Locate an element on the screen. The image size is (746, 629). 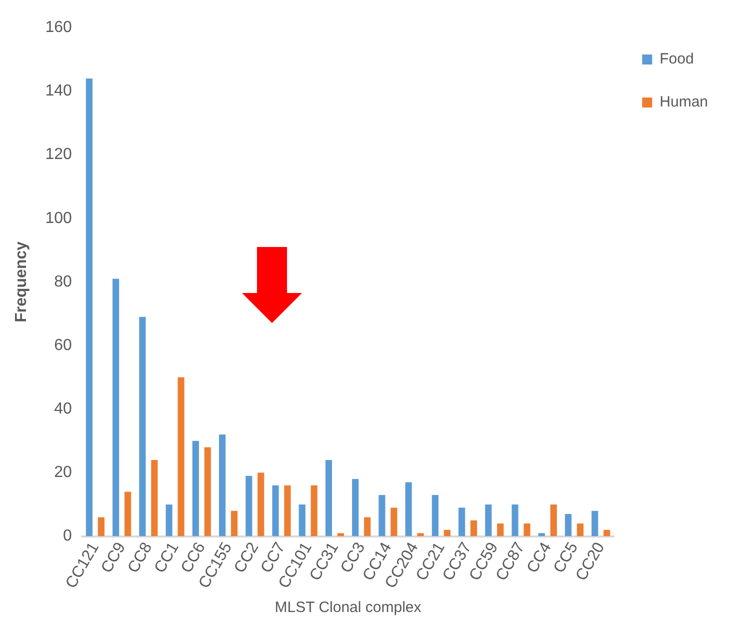
y-axis-title: Frequency is located at coordinates (21, 281).